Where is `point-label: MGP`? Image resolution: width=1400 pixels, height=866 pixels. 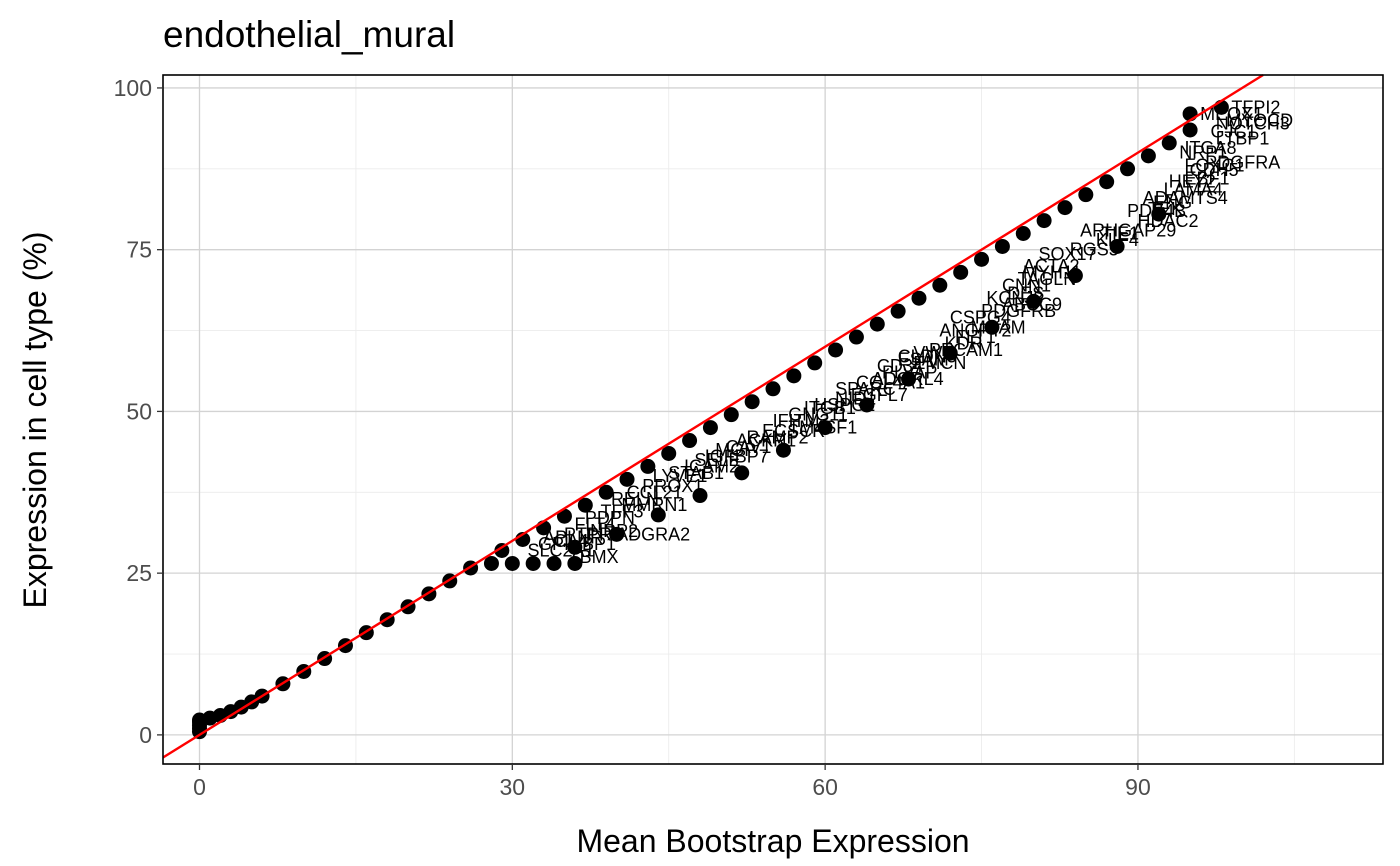 point-label: MGP is located at coordinates (735, 450).